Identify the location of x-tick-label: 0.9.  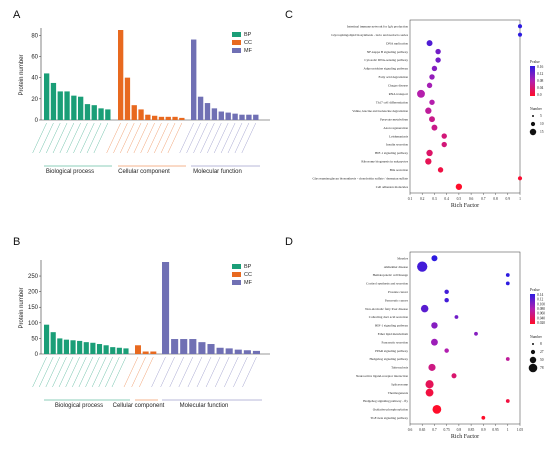
(483, 430).